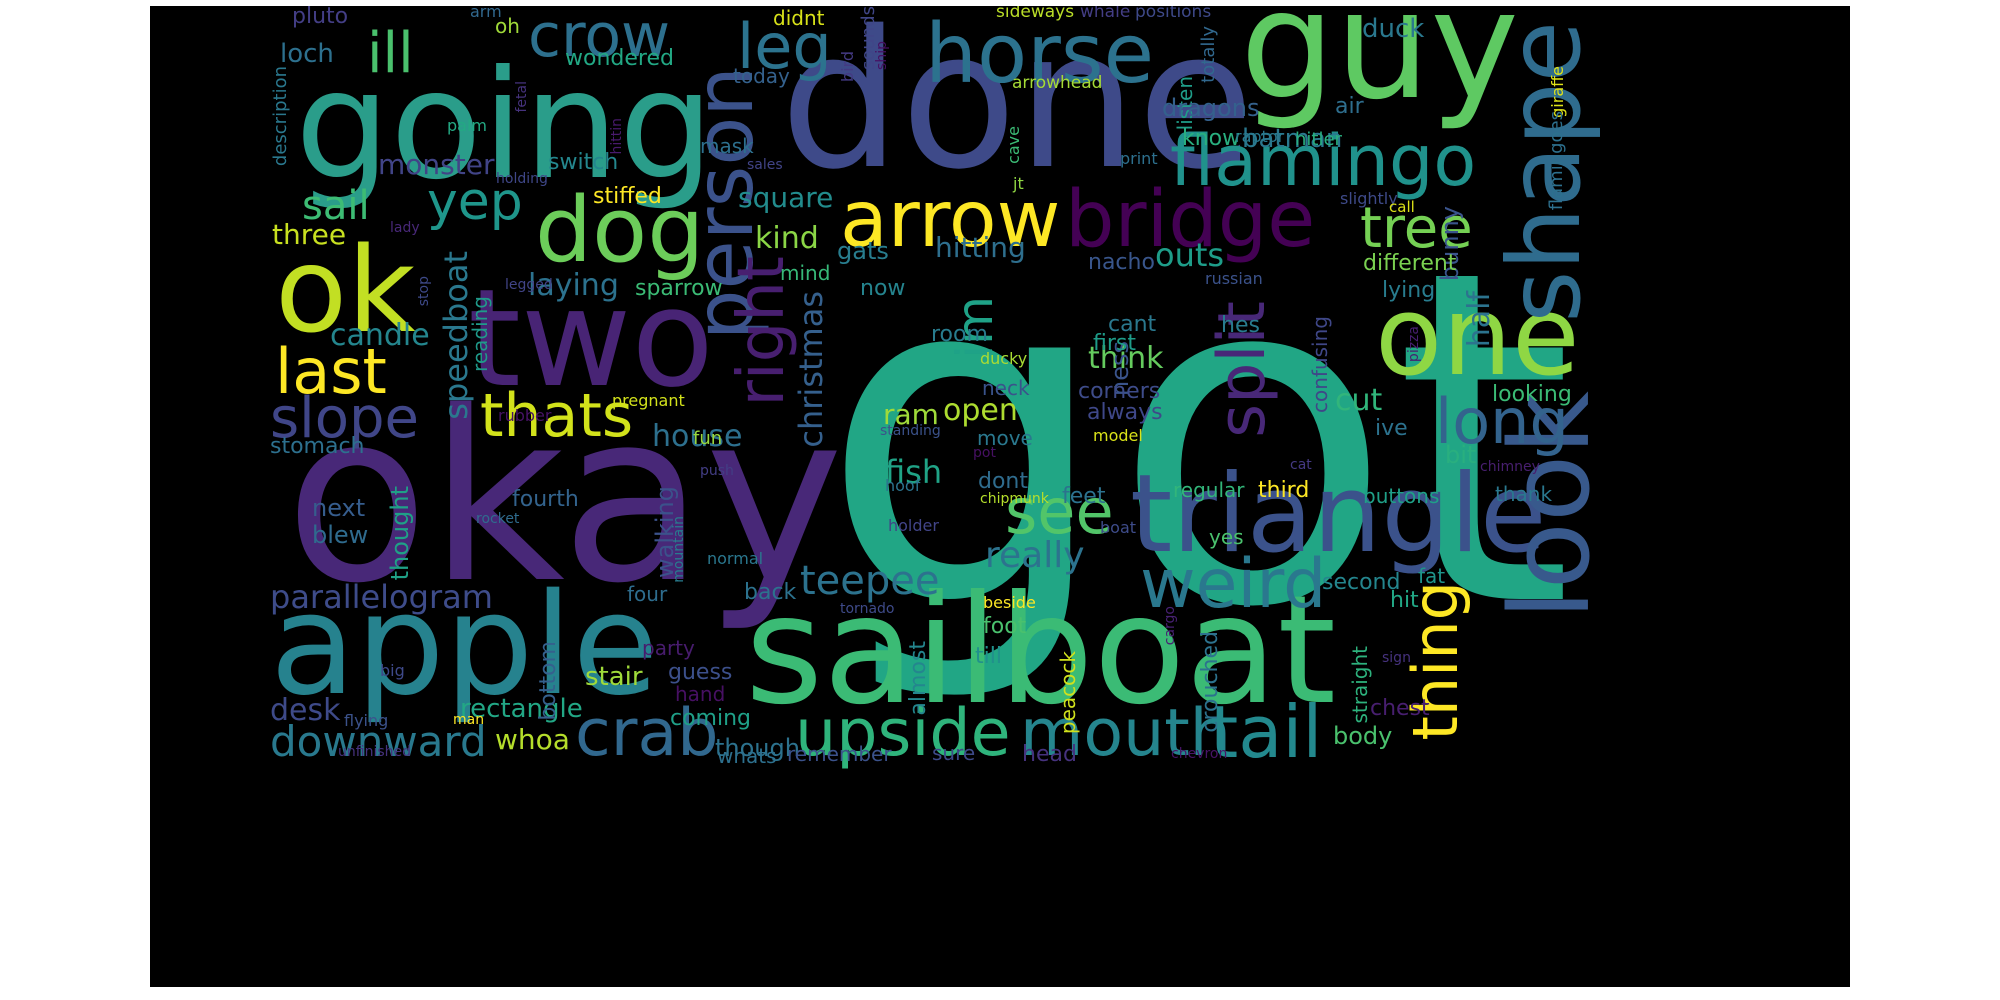 The width and height of the screenshot is (2000, 1000). I want to click on word-pot: pot, so click(984, 453).